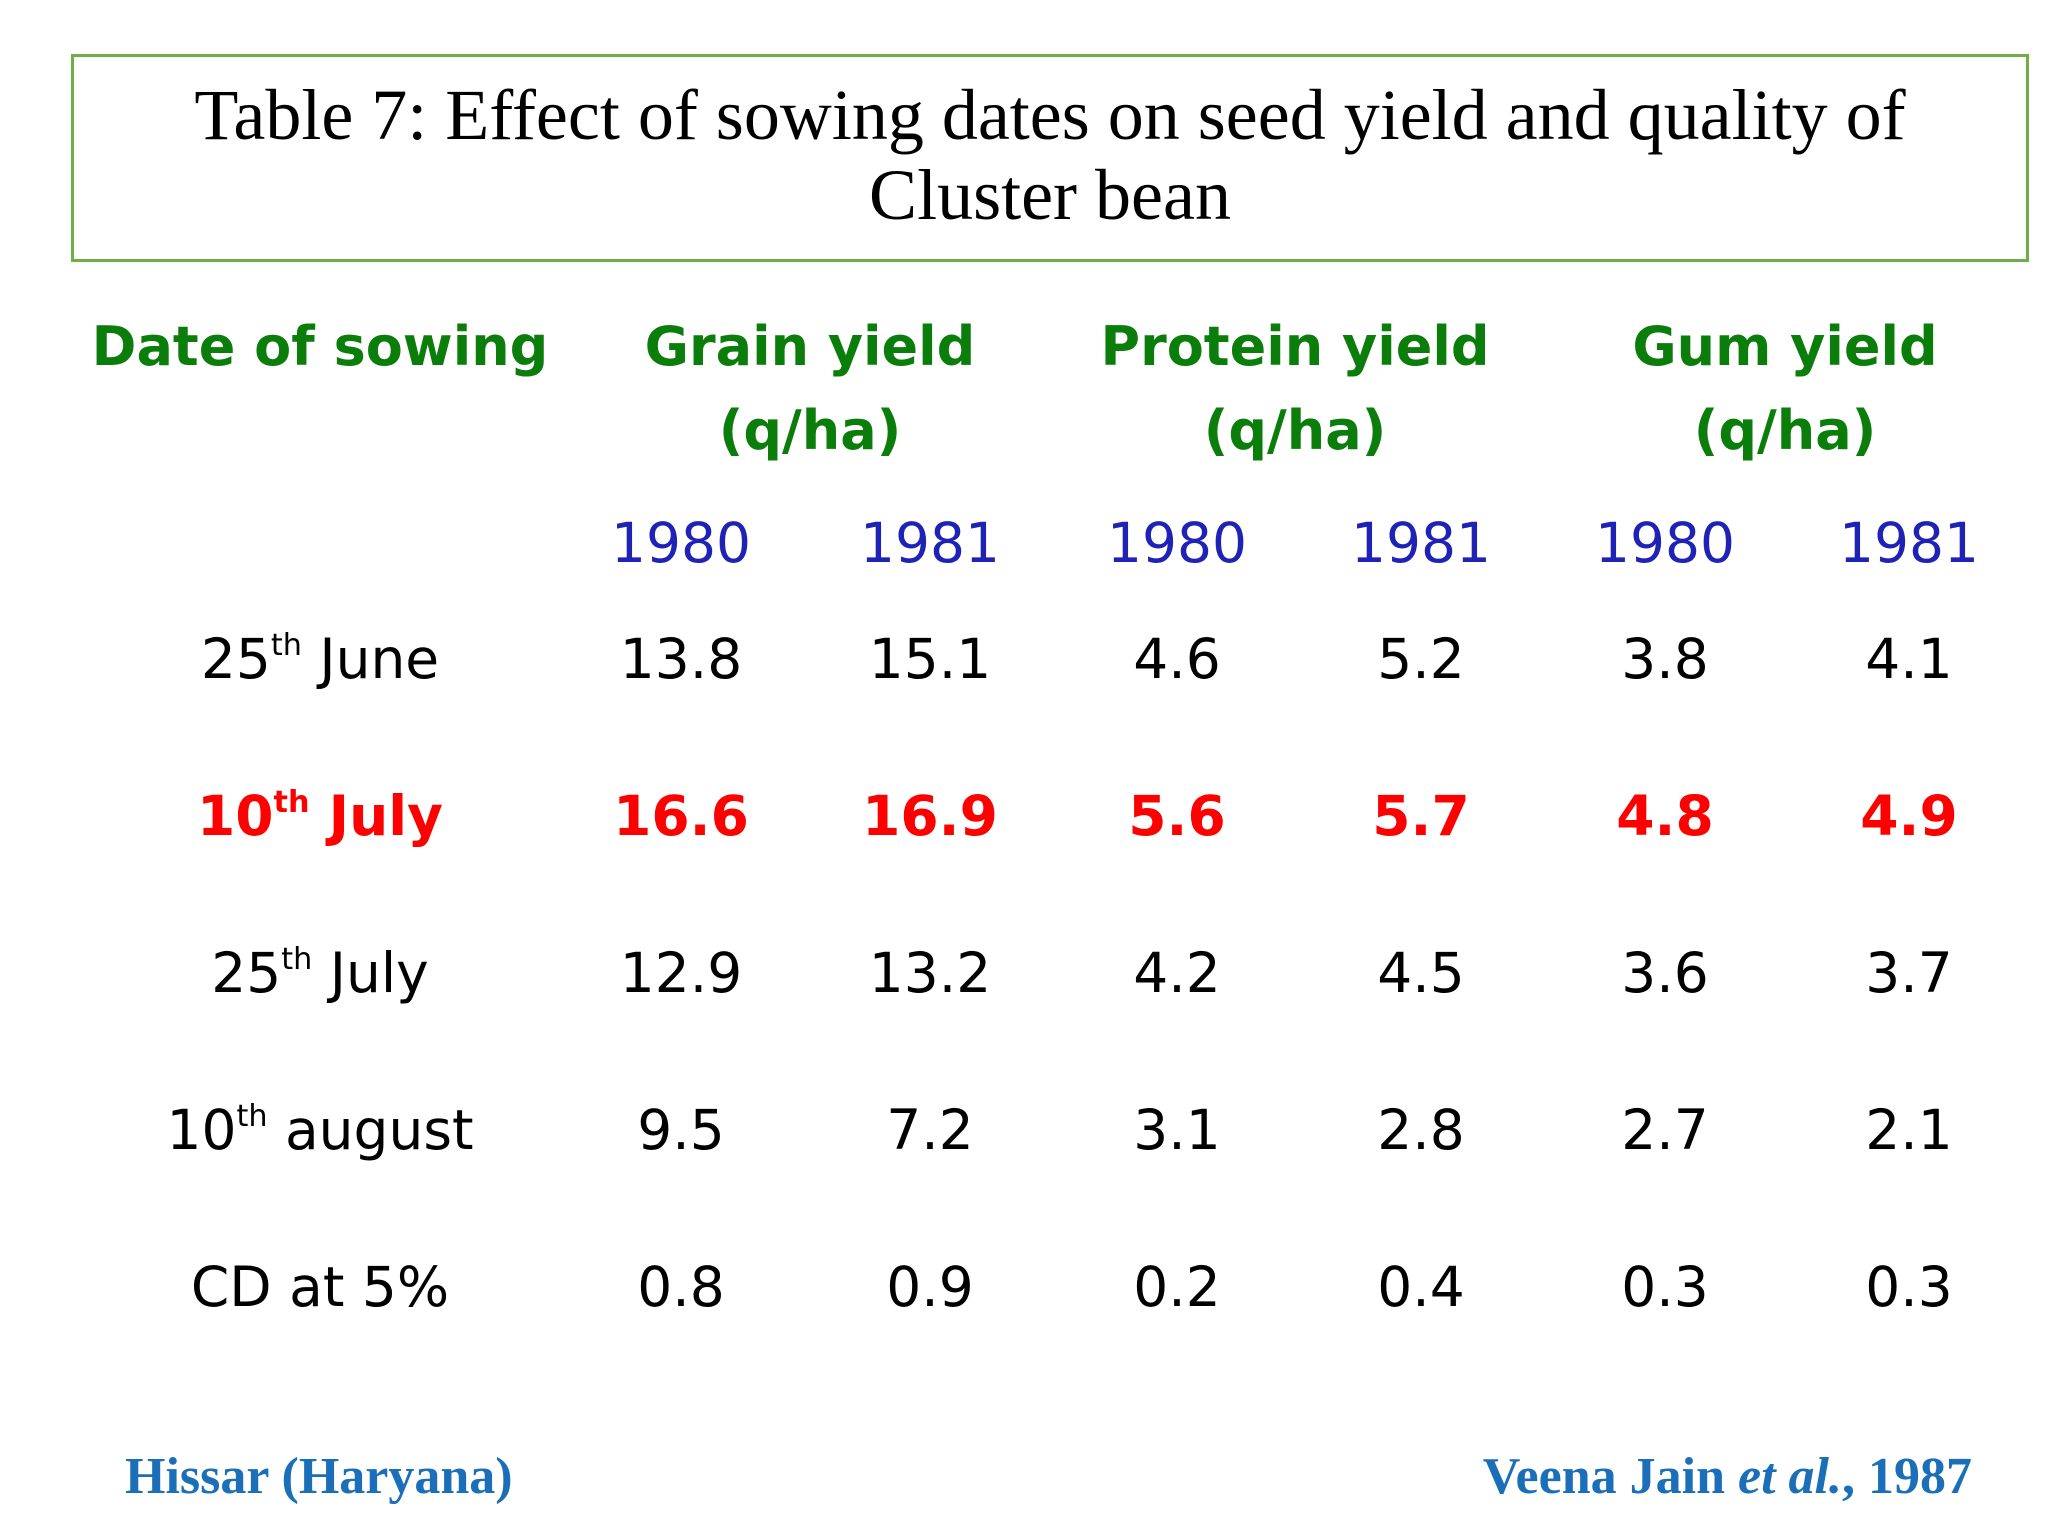  I want to click on table-cell: 0.8, so click(681, 1287).